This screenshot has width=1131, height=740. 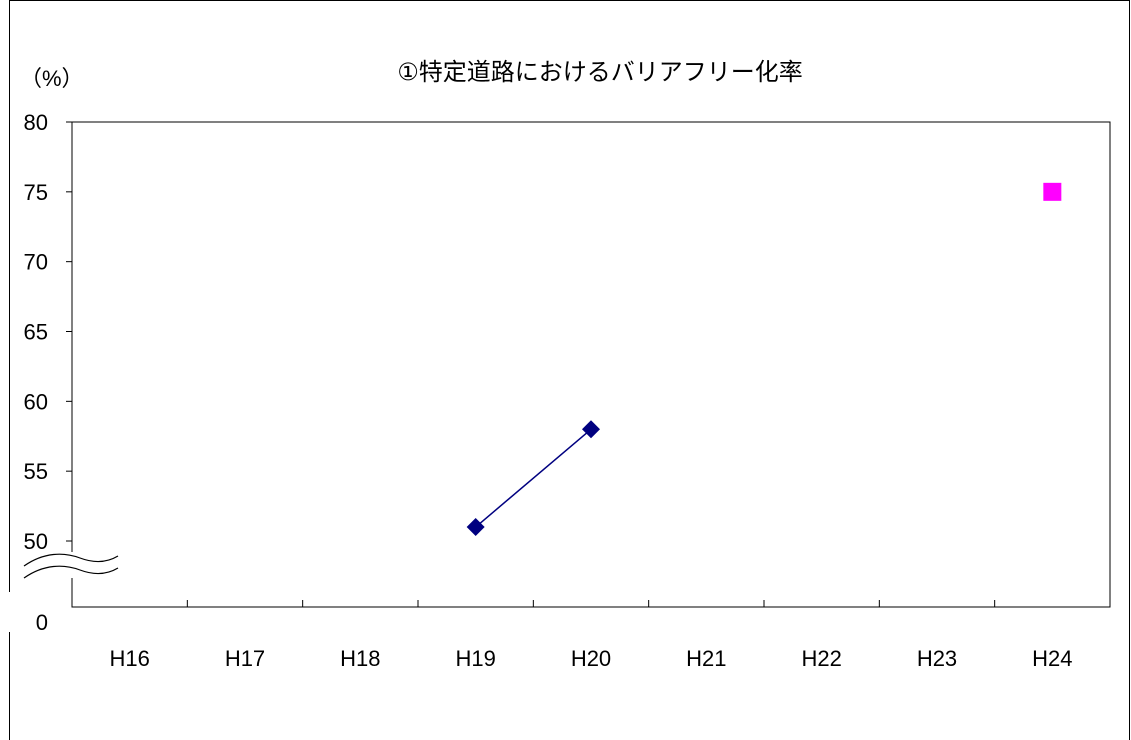 I want to click on x-tick-label: H23, so click(x=937, y=658).